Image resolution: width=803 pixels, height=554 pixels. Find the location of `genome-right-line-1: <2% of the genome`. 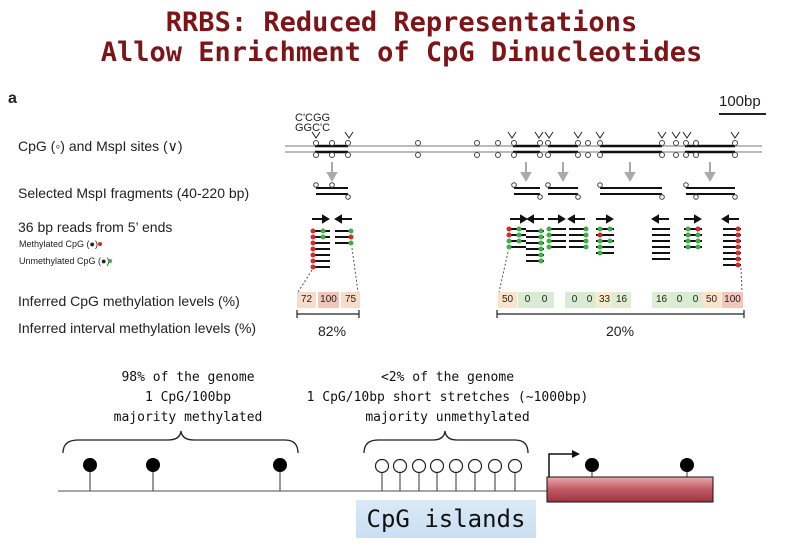

genome-right-line-1: <2% of the genome is located at coordinates (447, 377).